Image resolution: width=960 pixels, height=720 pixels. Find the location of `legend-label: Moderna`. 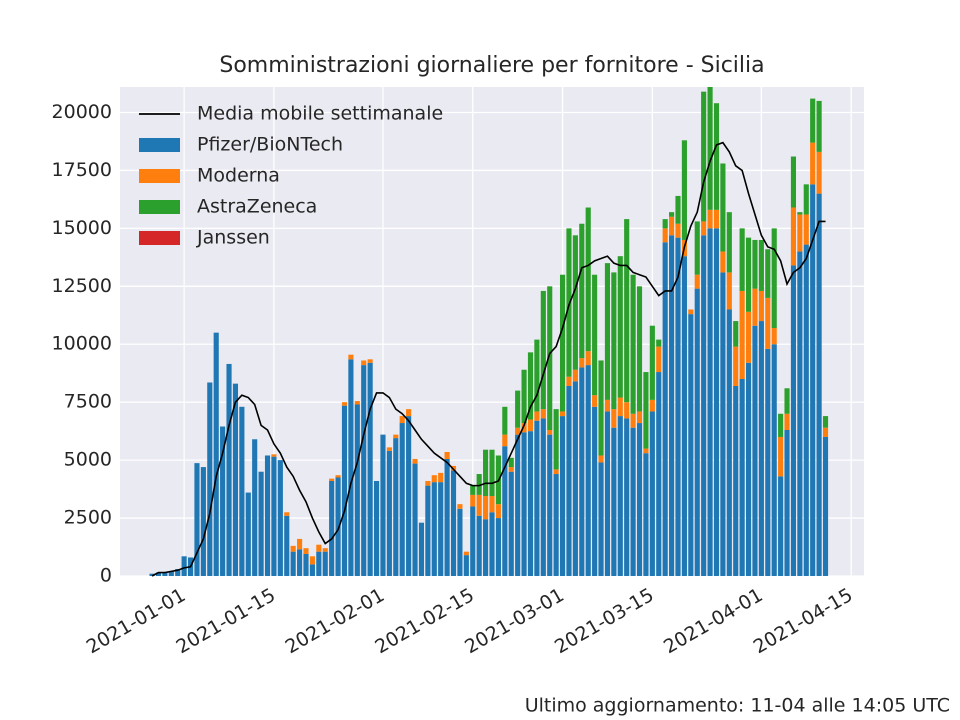

legend-label: Moderna is located at coordinates (238, 176).